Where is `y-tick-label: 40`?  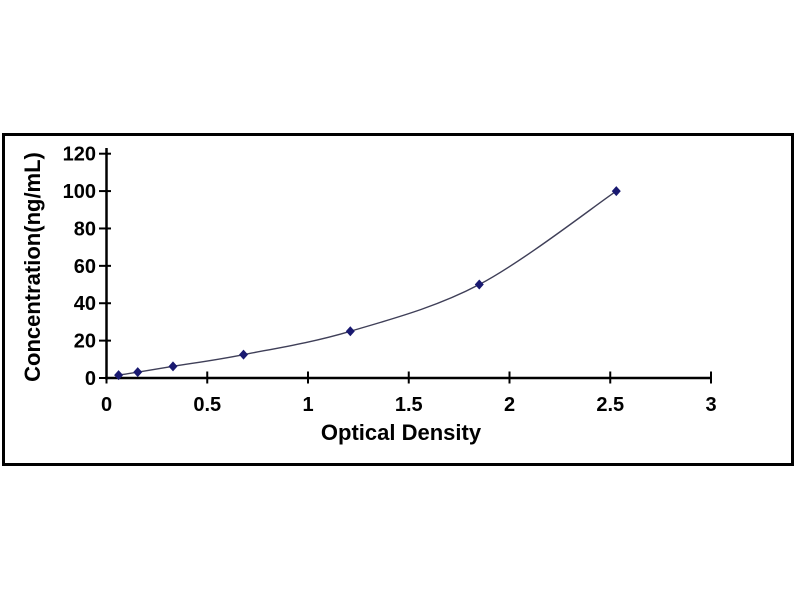
y-tick-label: 40 is located at coordinates (85, 304).